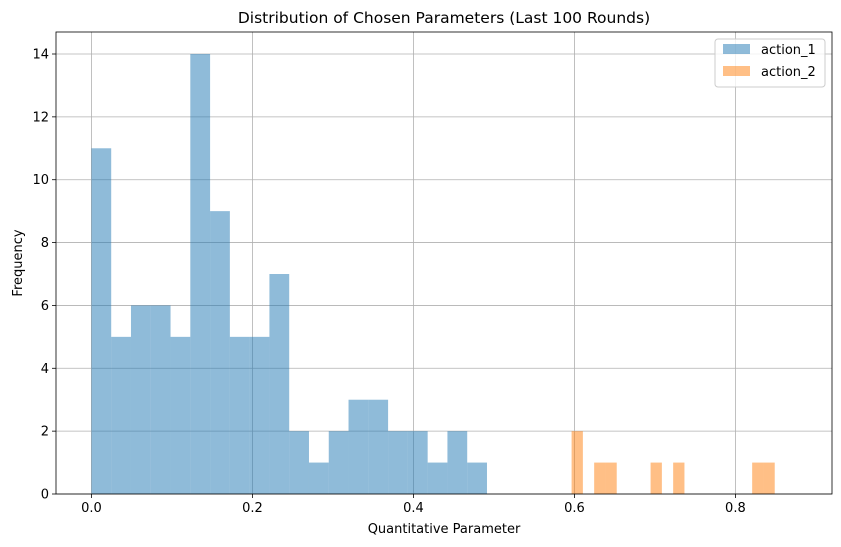  I want to click on y-tick-label: 2, so click(45, 432).